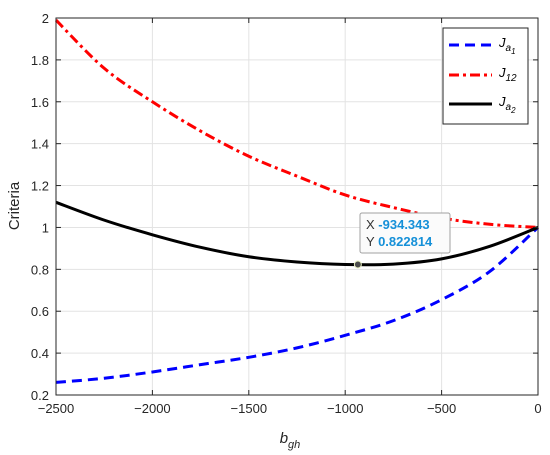 The width and height of the screenshot is (550, 455). I want to click on y-tick-label: 1.6, so click(40, 102).